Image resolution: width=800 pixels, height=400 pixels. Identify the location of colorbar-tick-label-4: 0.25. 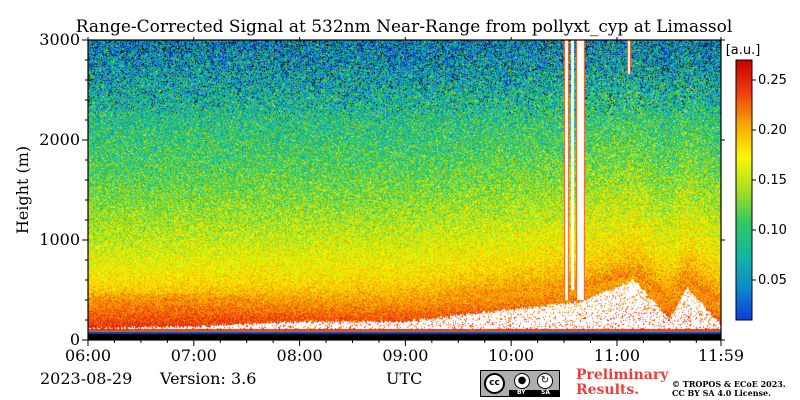
(772, 80).